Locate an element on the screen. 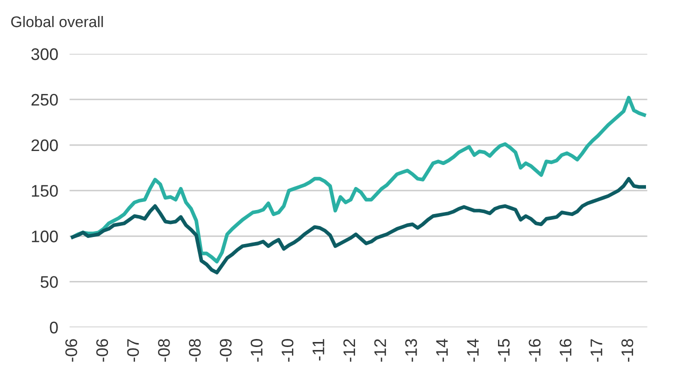 The image size is (696, 385). y-tick-label: 150 is located at coordinates (45, 190).